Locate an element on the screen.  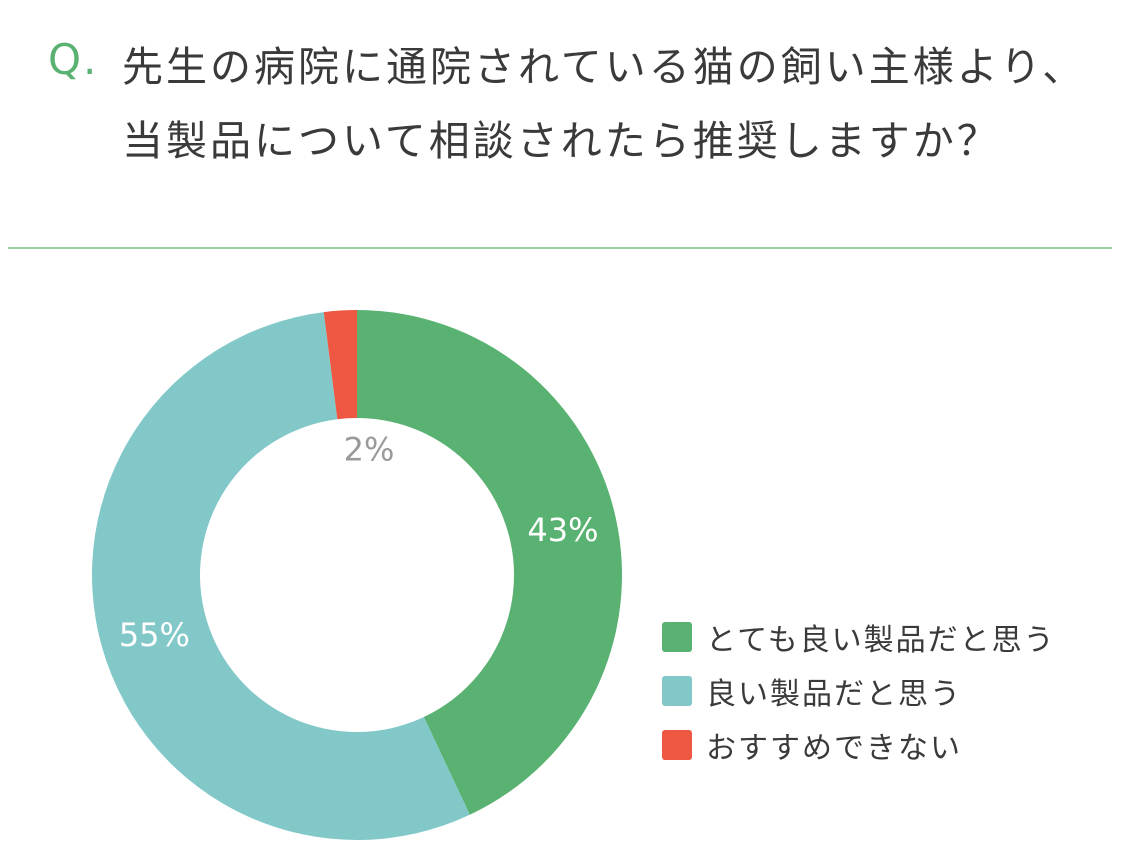
legend-swatch-very-good is located at coordinates (677, 637).